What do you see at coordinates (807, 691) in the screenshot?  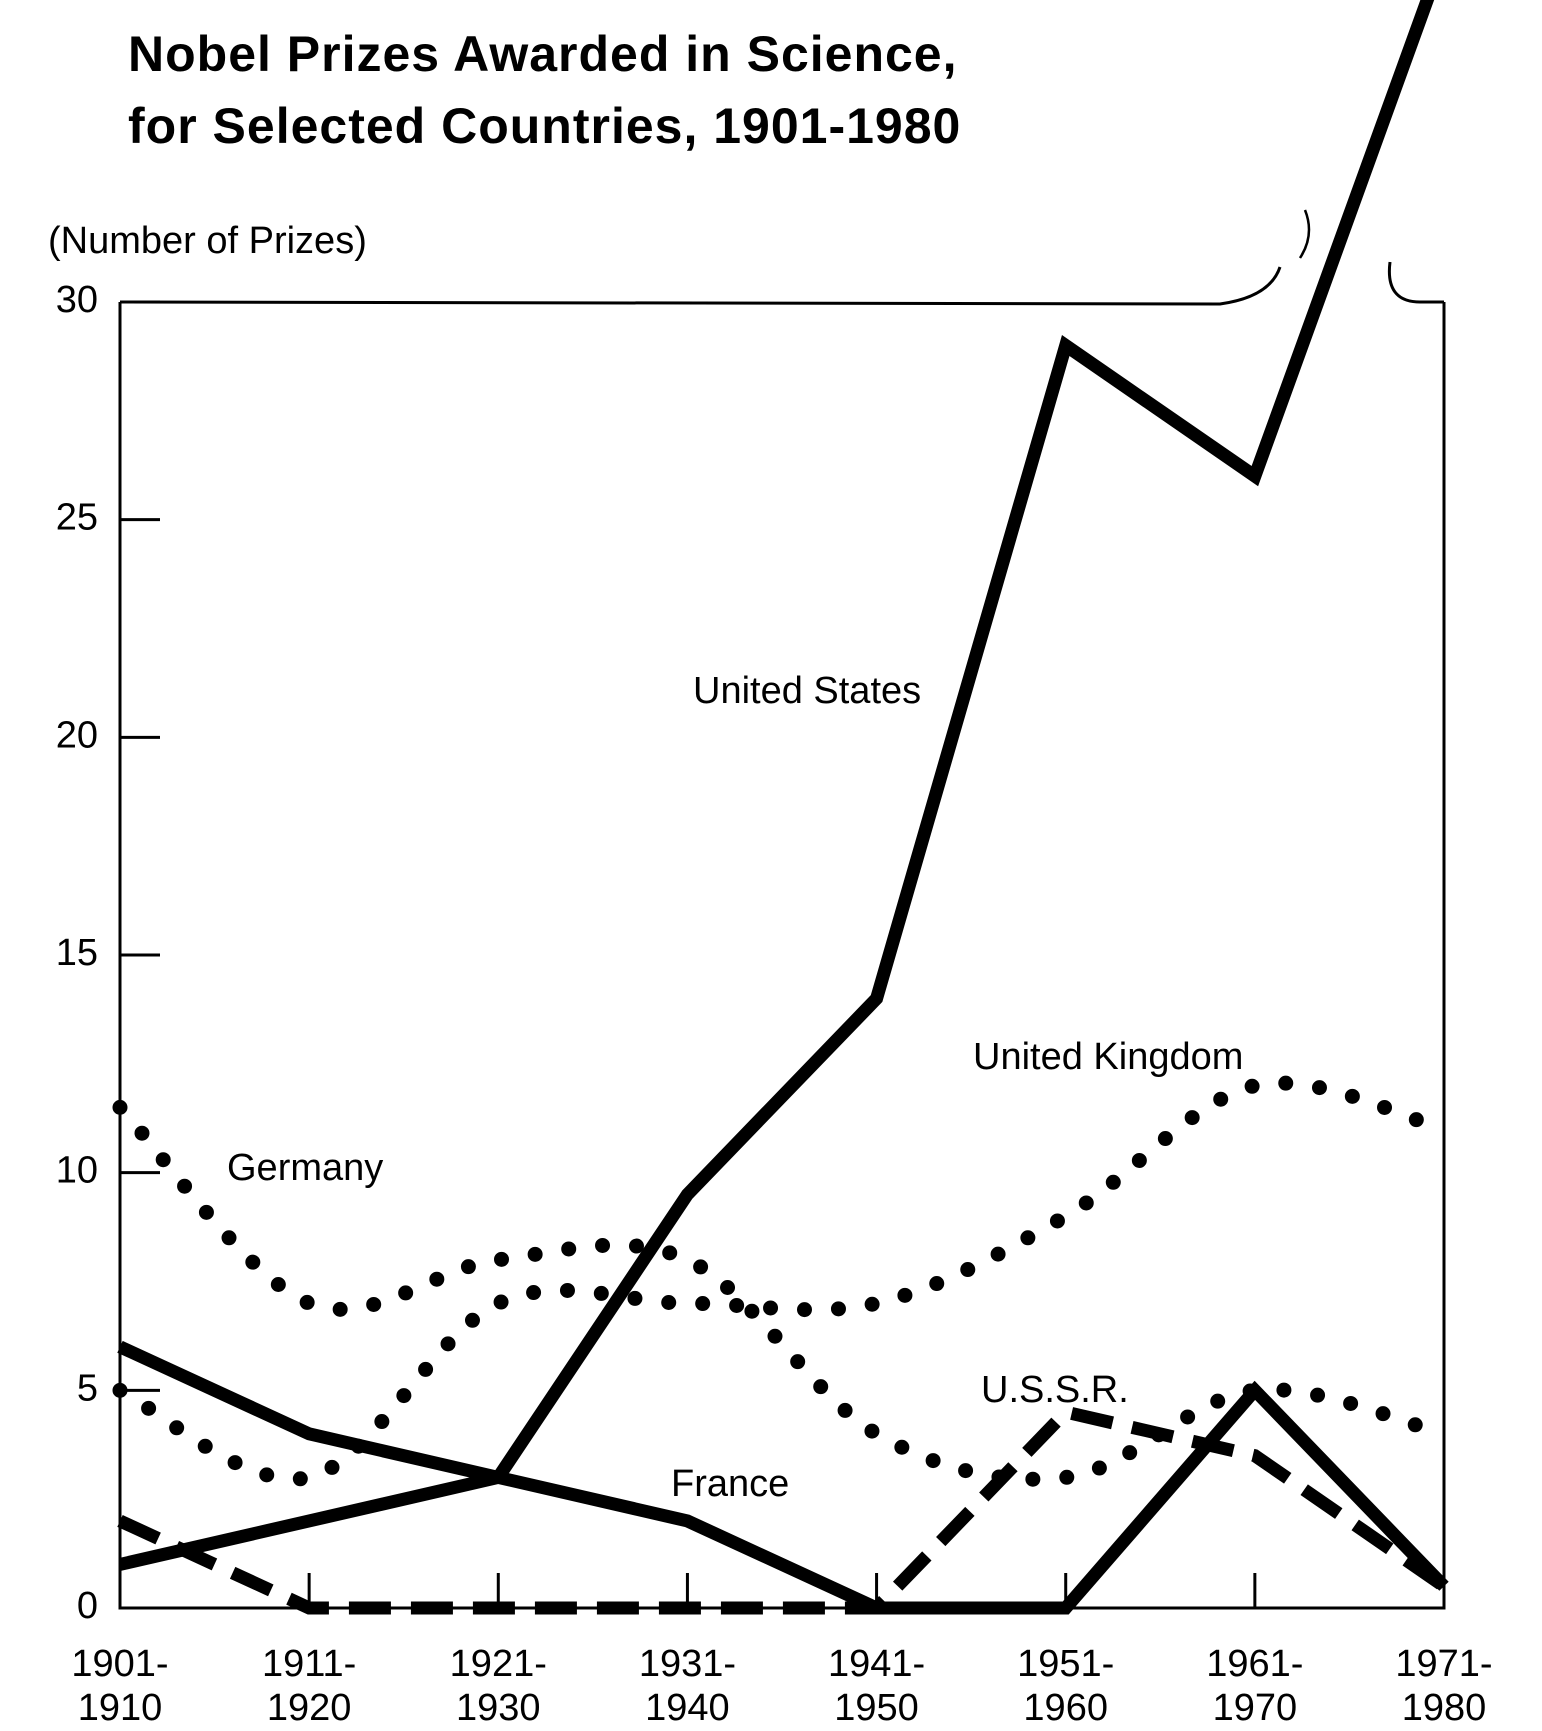 I see `series-label: United States` at bounding box center [807, 691].